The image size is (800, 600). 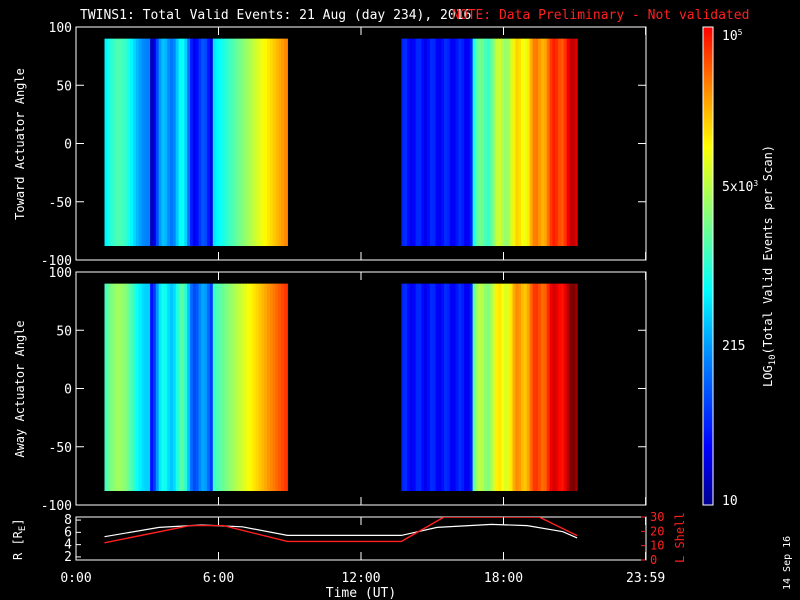 What do you see at coordinates (600, 15) in the screenshot?
I see `chart-note: NOTE: Data Preliminary - Not validated` at bounding box center [600, 15].